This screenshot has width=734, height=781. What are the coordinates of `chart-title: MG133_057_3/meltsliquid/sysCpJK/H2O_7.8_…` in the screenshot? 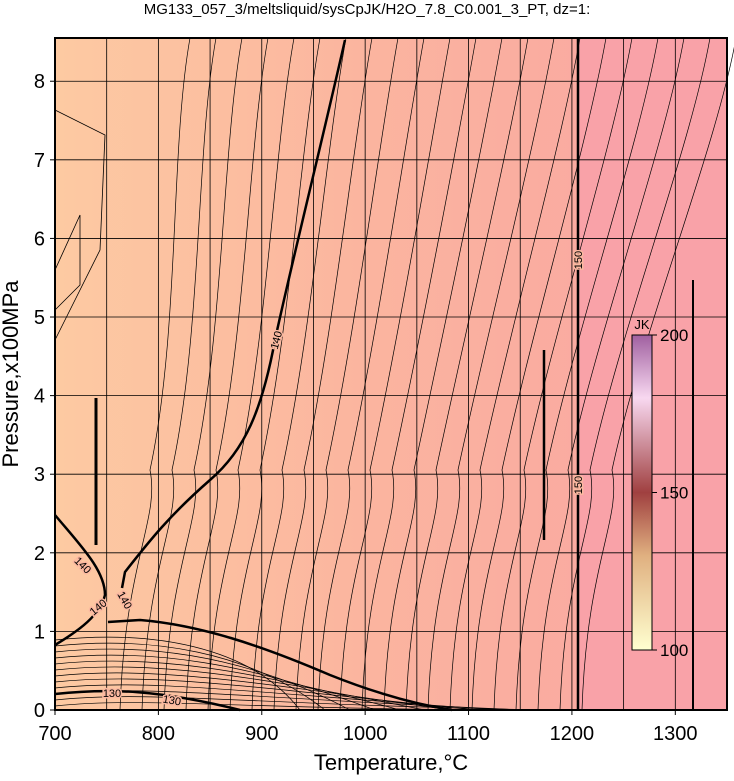 It's located at (367, 9).